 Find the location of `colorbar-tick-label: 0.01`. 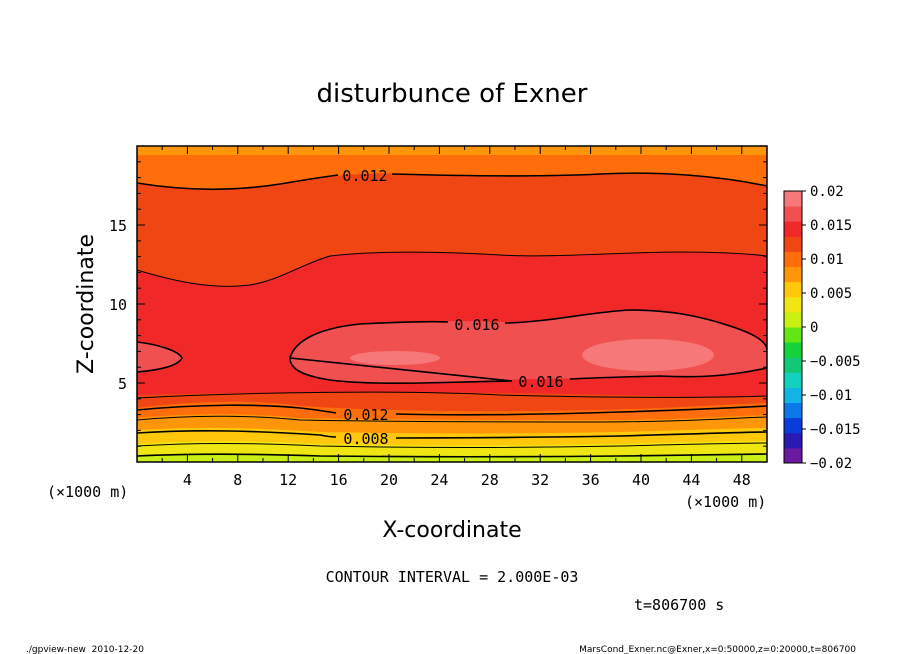

colorbar-tick-label: 0.01 is located at coordinates (827, 260).